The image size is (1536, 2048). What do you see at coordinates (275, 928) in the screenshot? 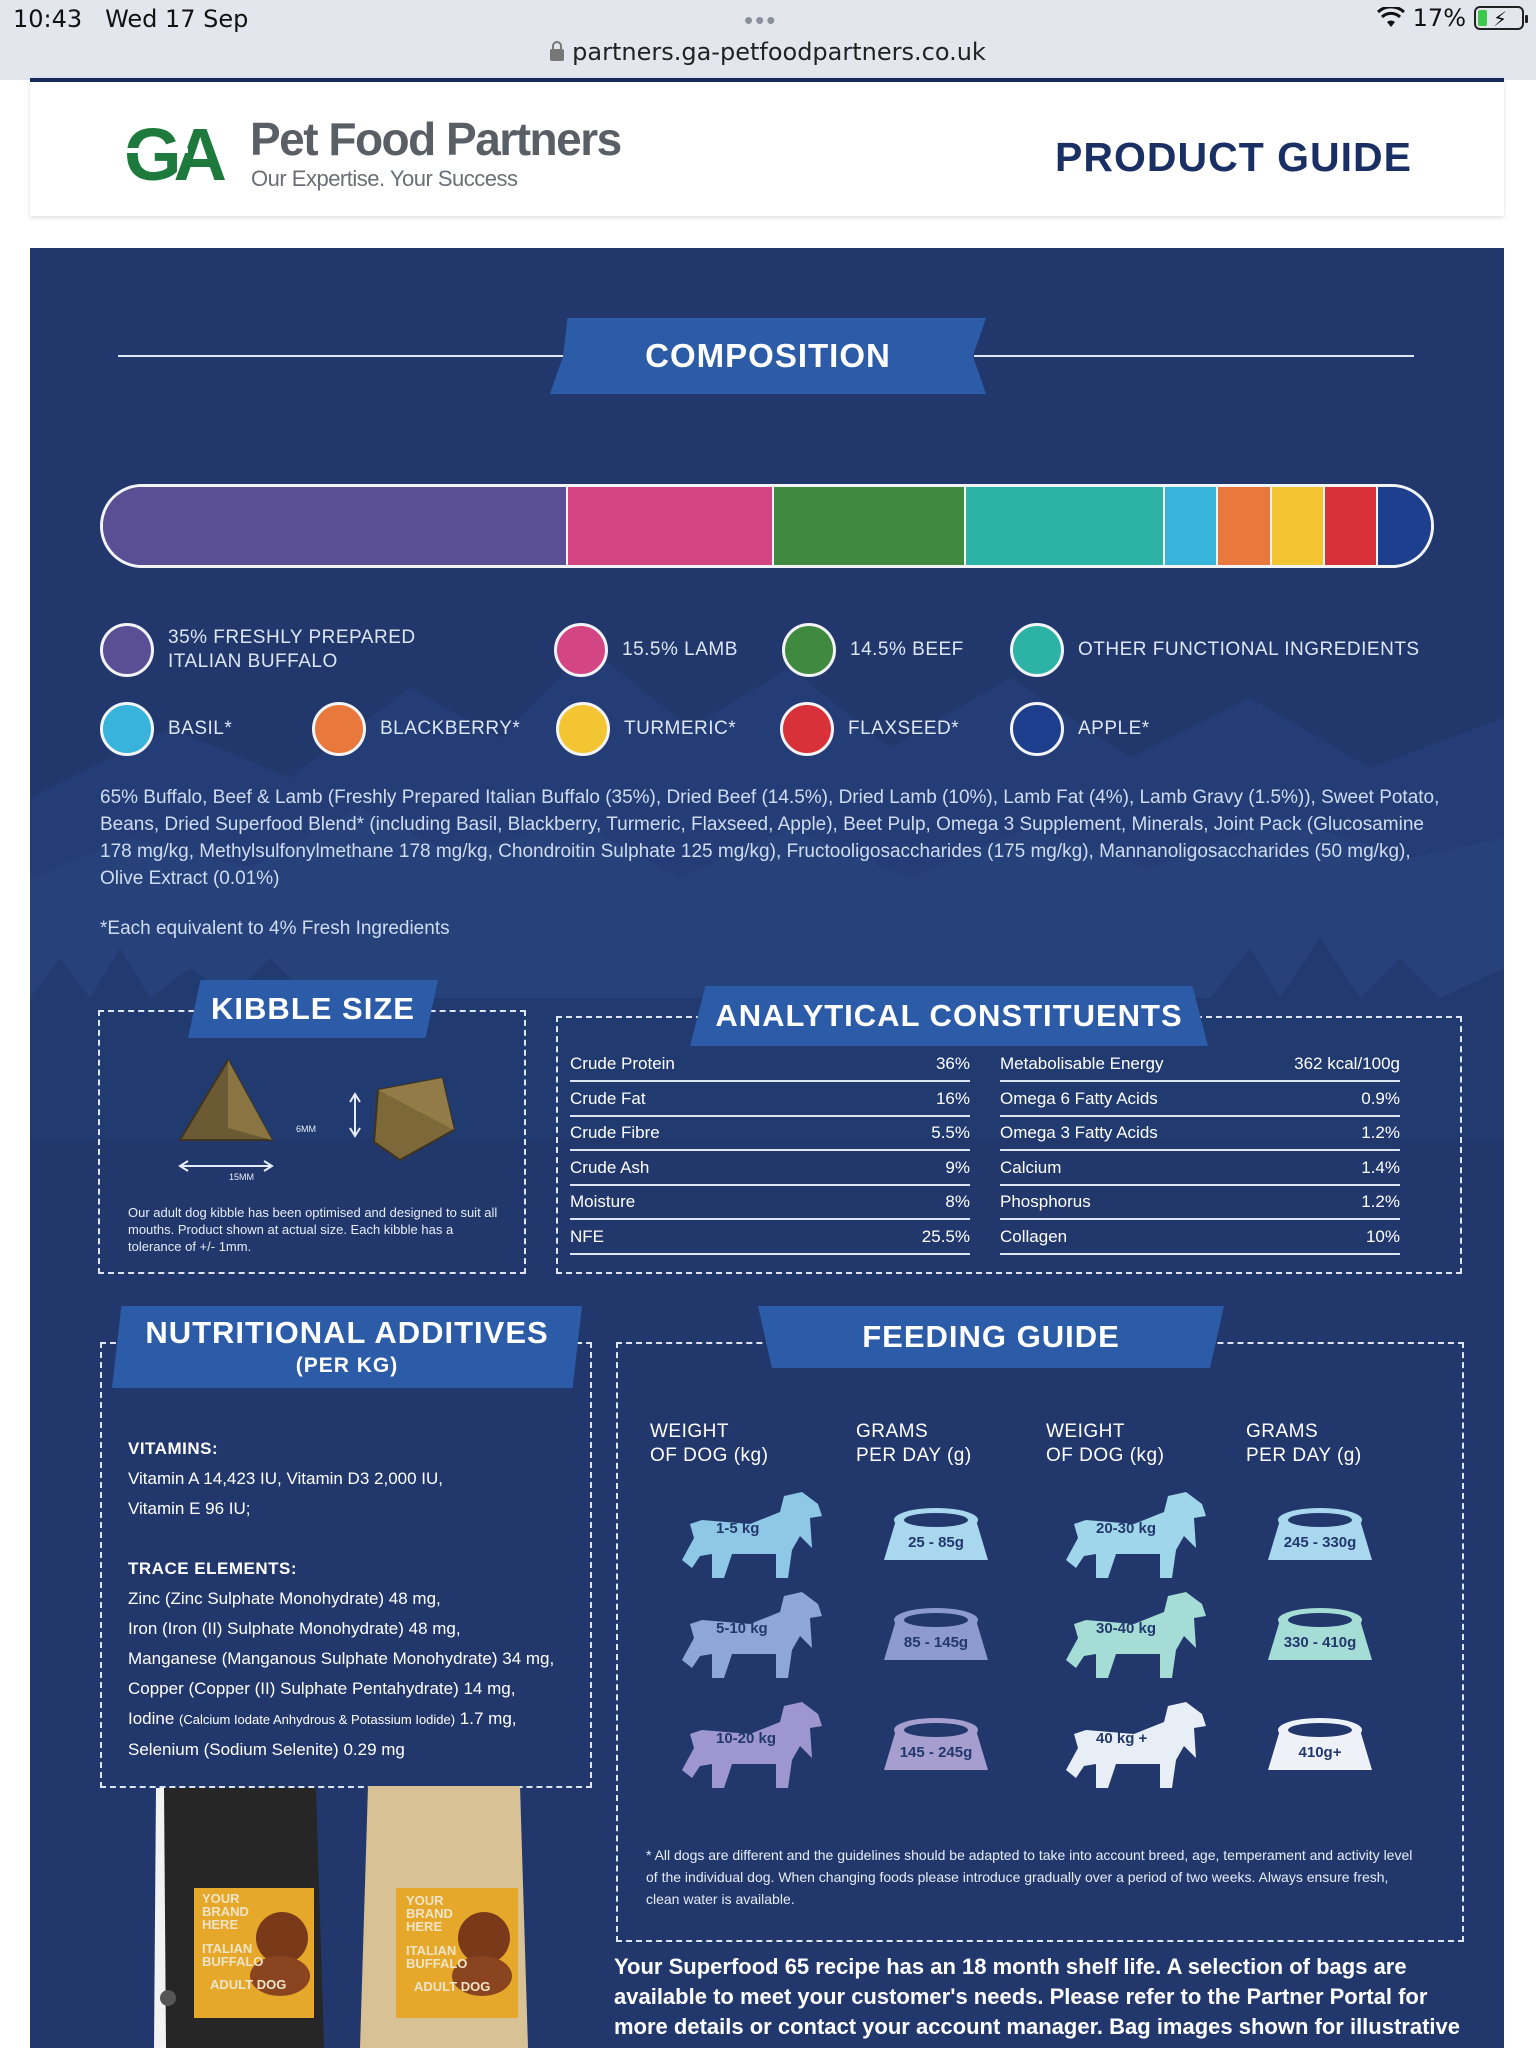
I see `ingredients-footnote: *Each equivalent to 4% Fresh Ingredients` at bounding box center [275, 928].